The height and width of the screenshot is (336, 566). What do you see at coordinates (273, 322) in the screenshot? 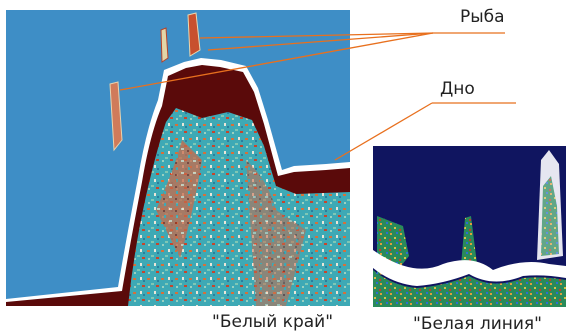
I see `white-edge-caption: "Белый край"` at bounding box center [273, 322].